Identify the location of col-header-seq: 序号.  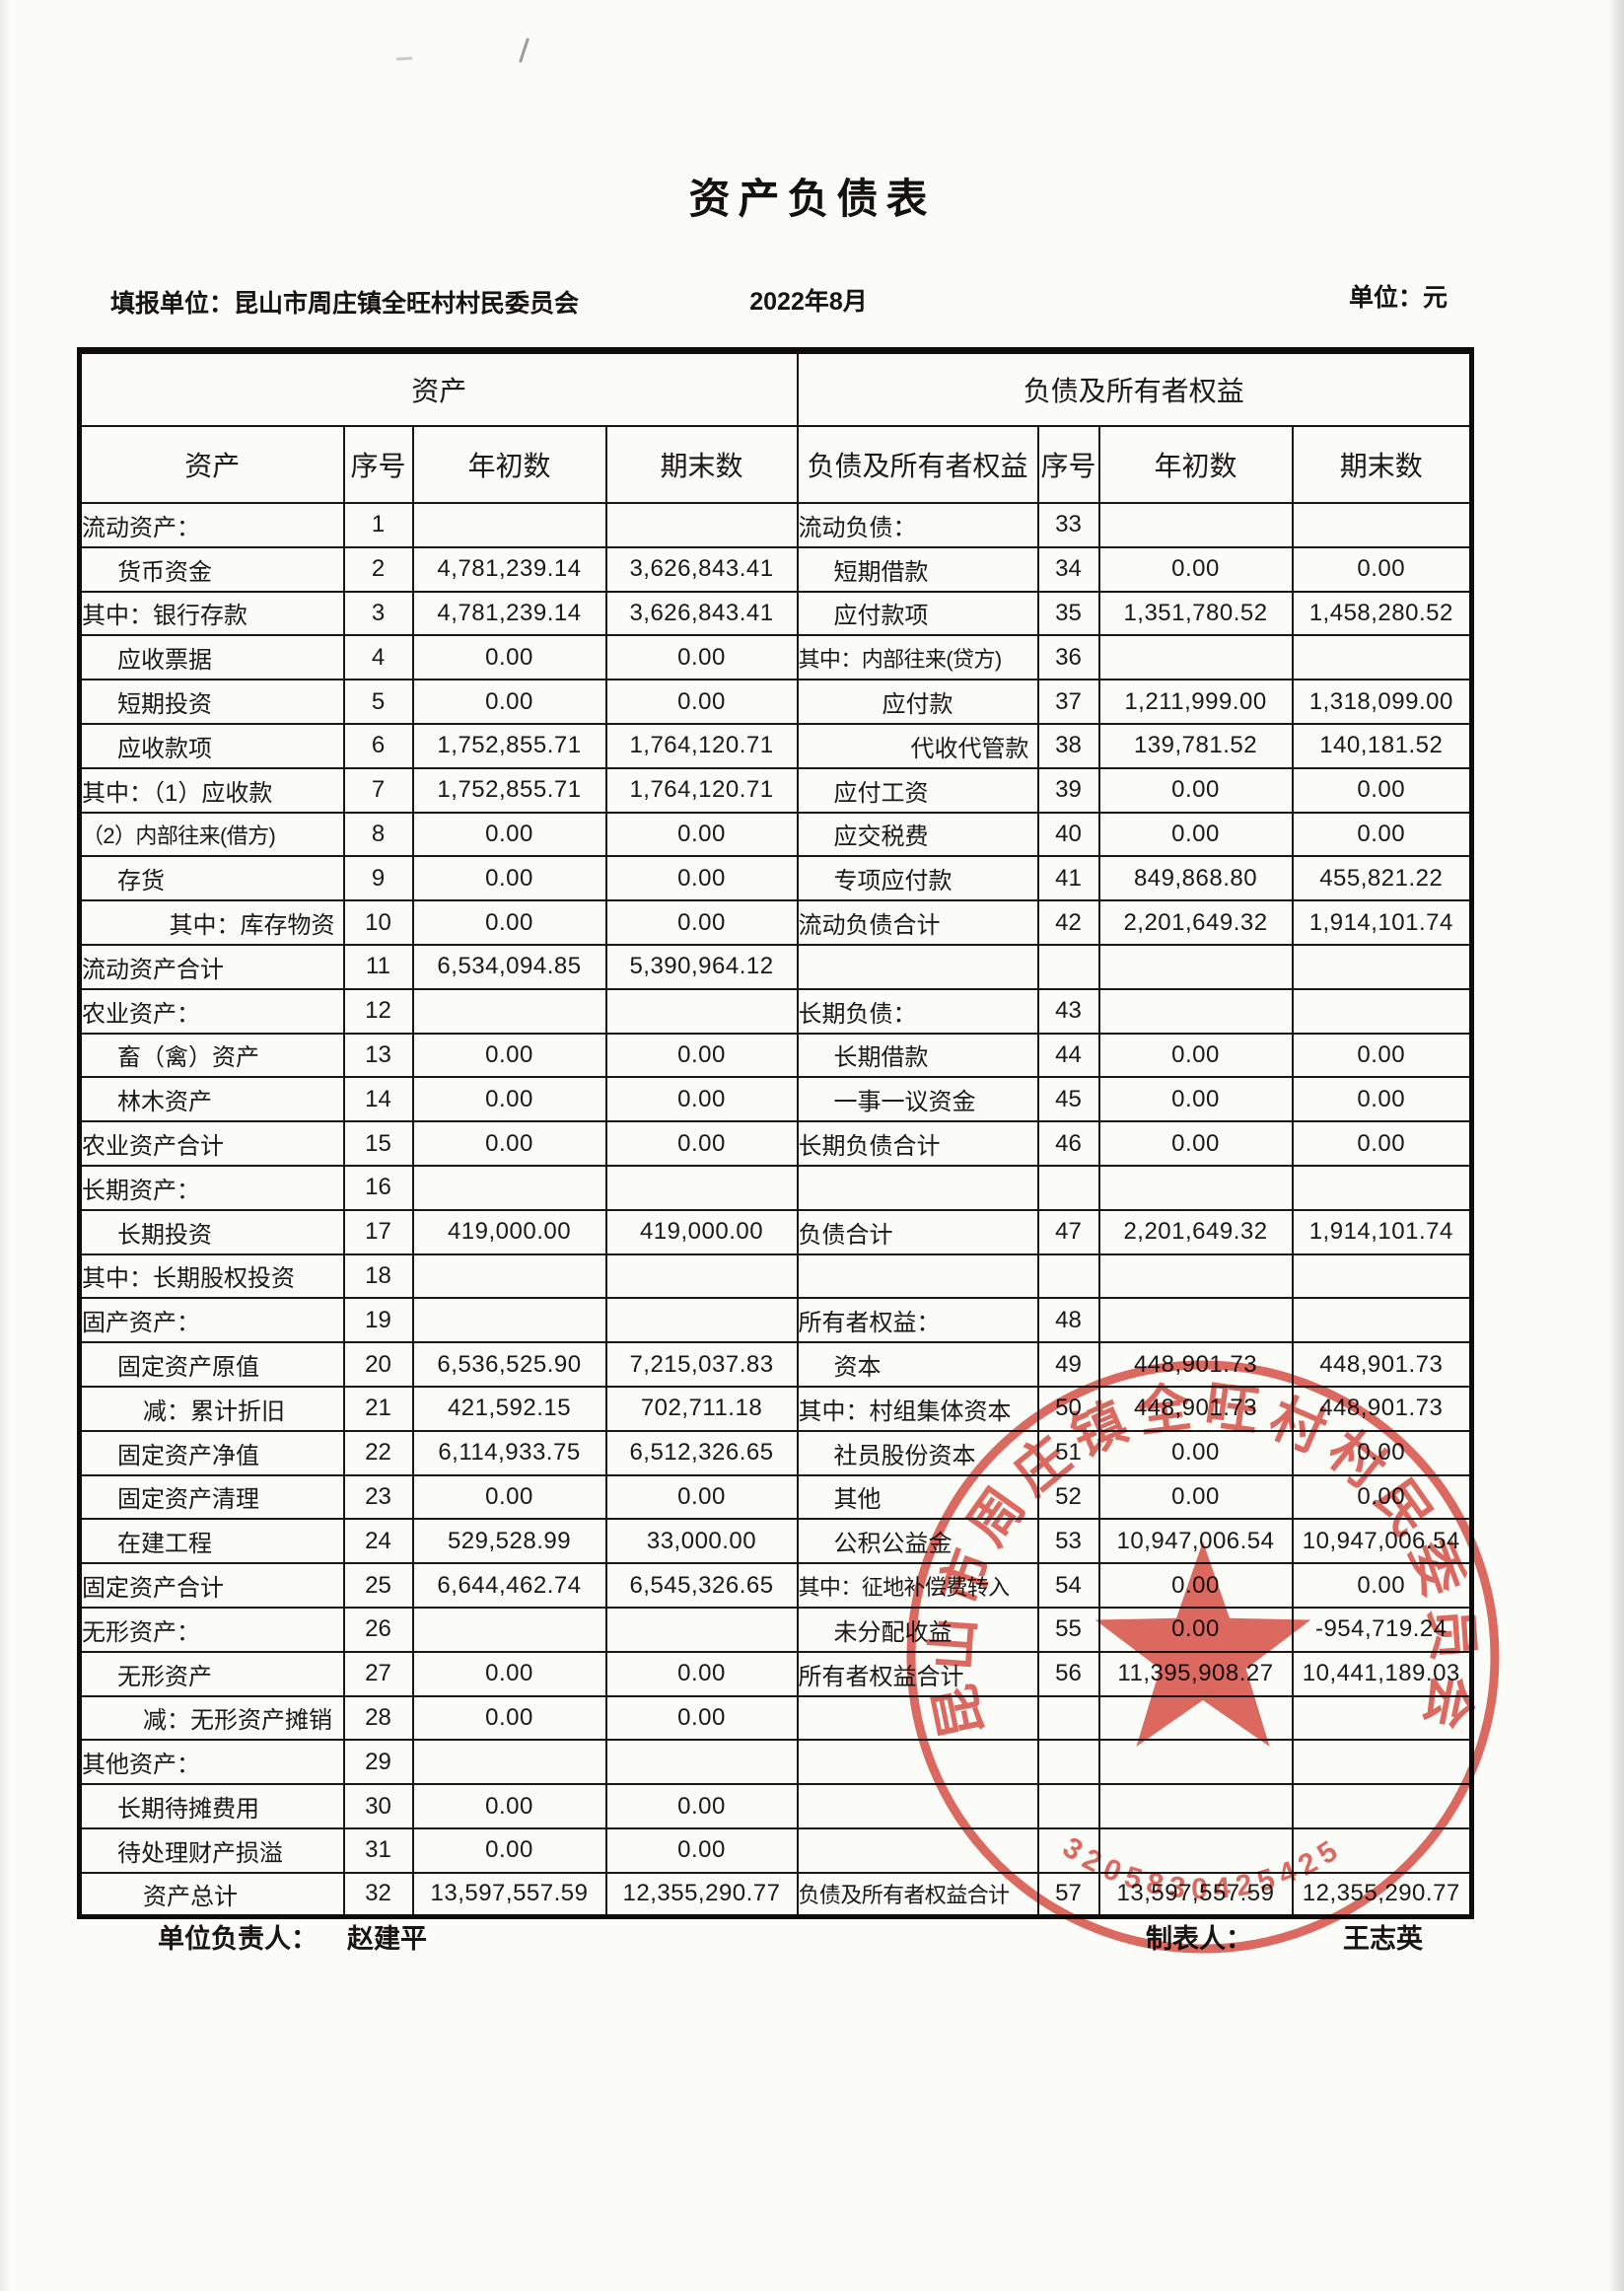
(1068, 465).